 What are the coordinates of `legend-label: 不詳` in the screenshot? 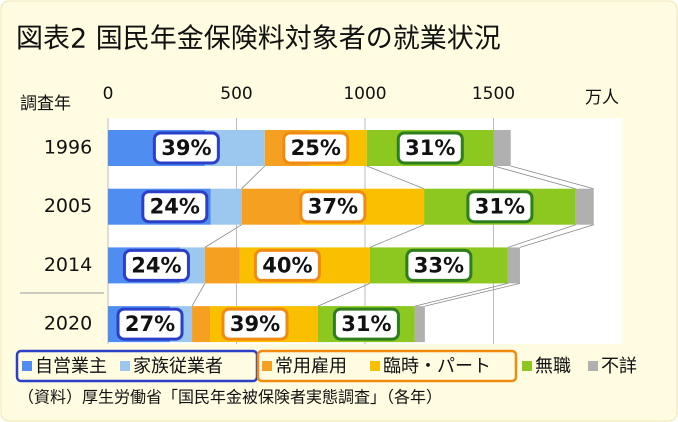 It's located at (619, 366).